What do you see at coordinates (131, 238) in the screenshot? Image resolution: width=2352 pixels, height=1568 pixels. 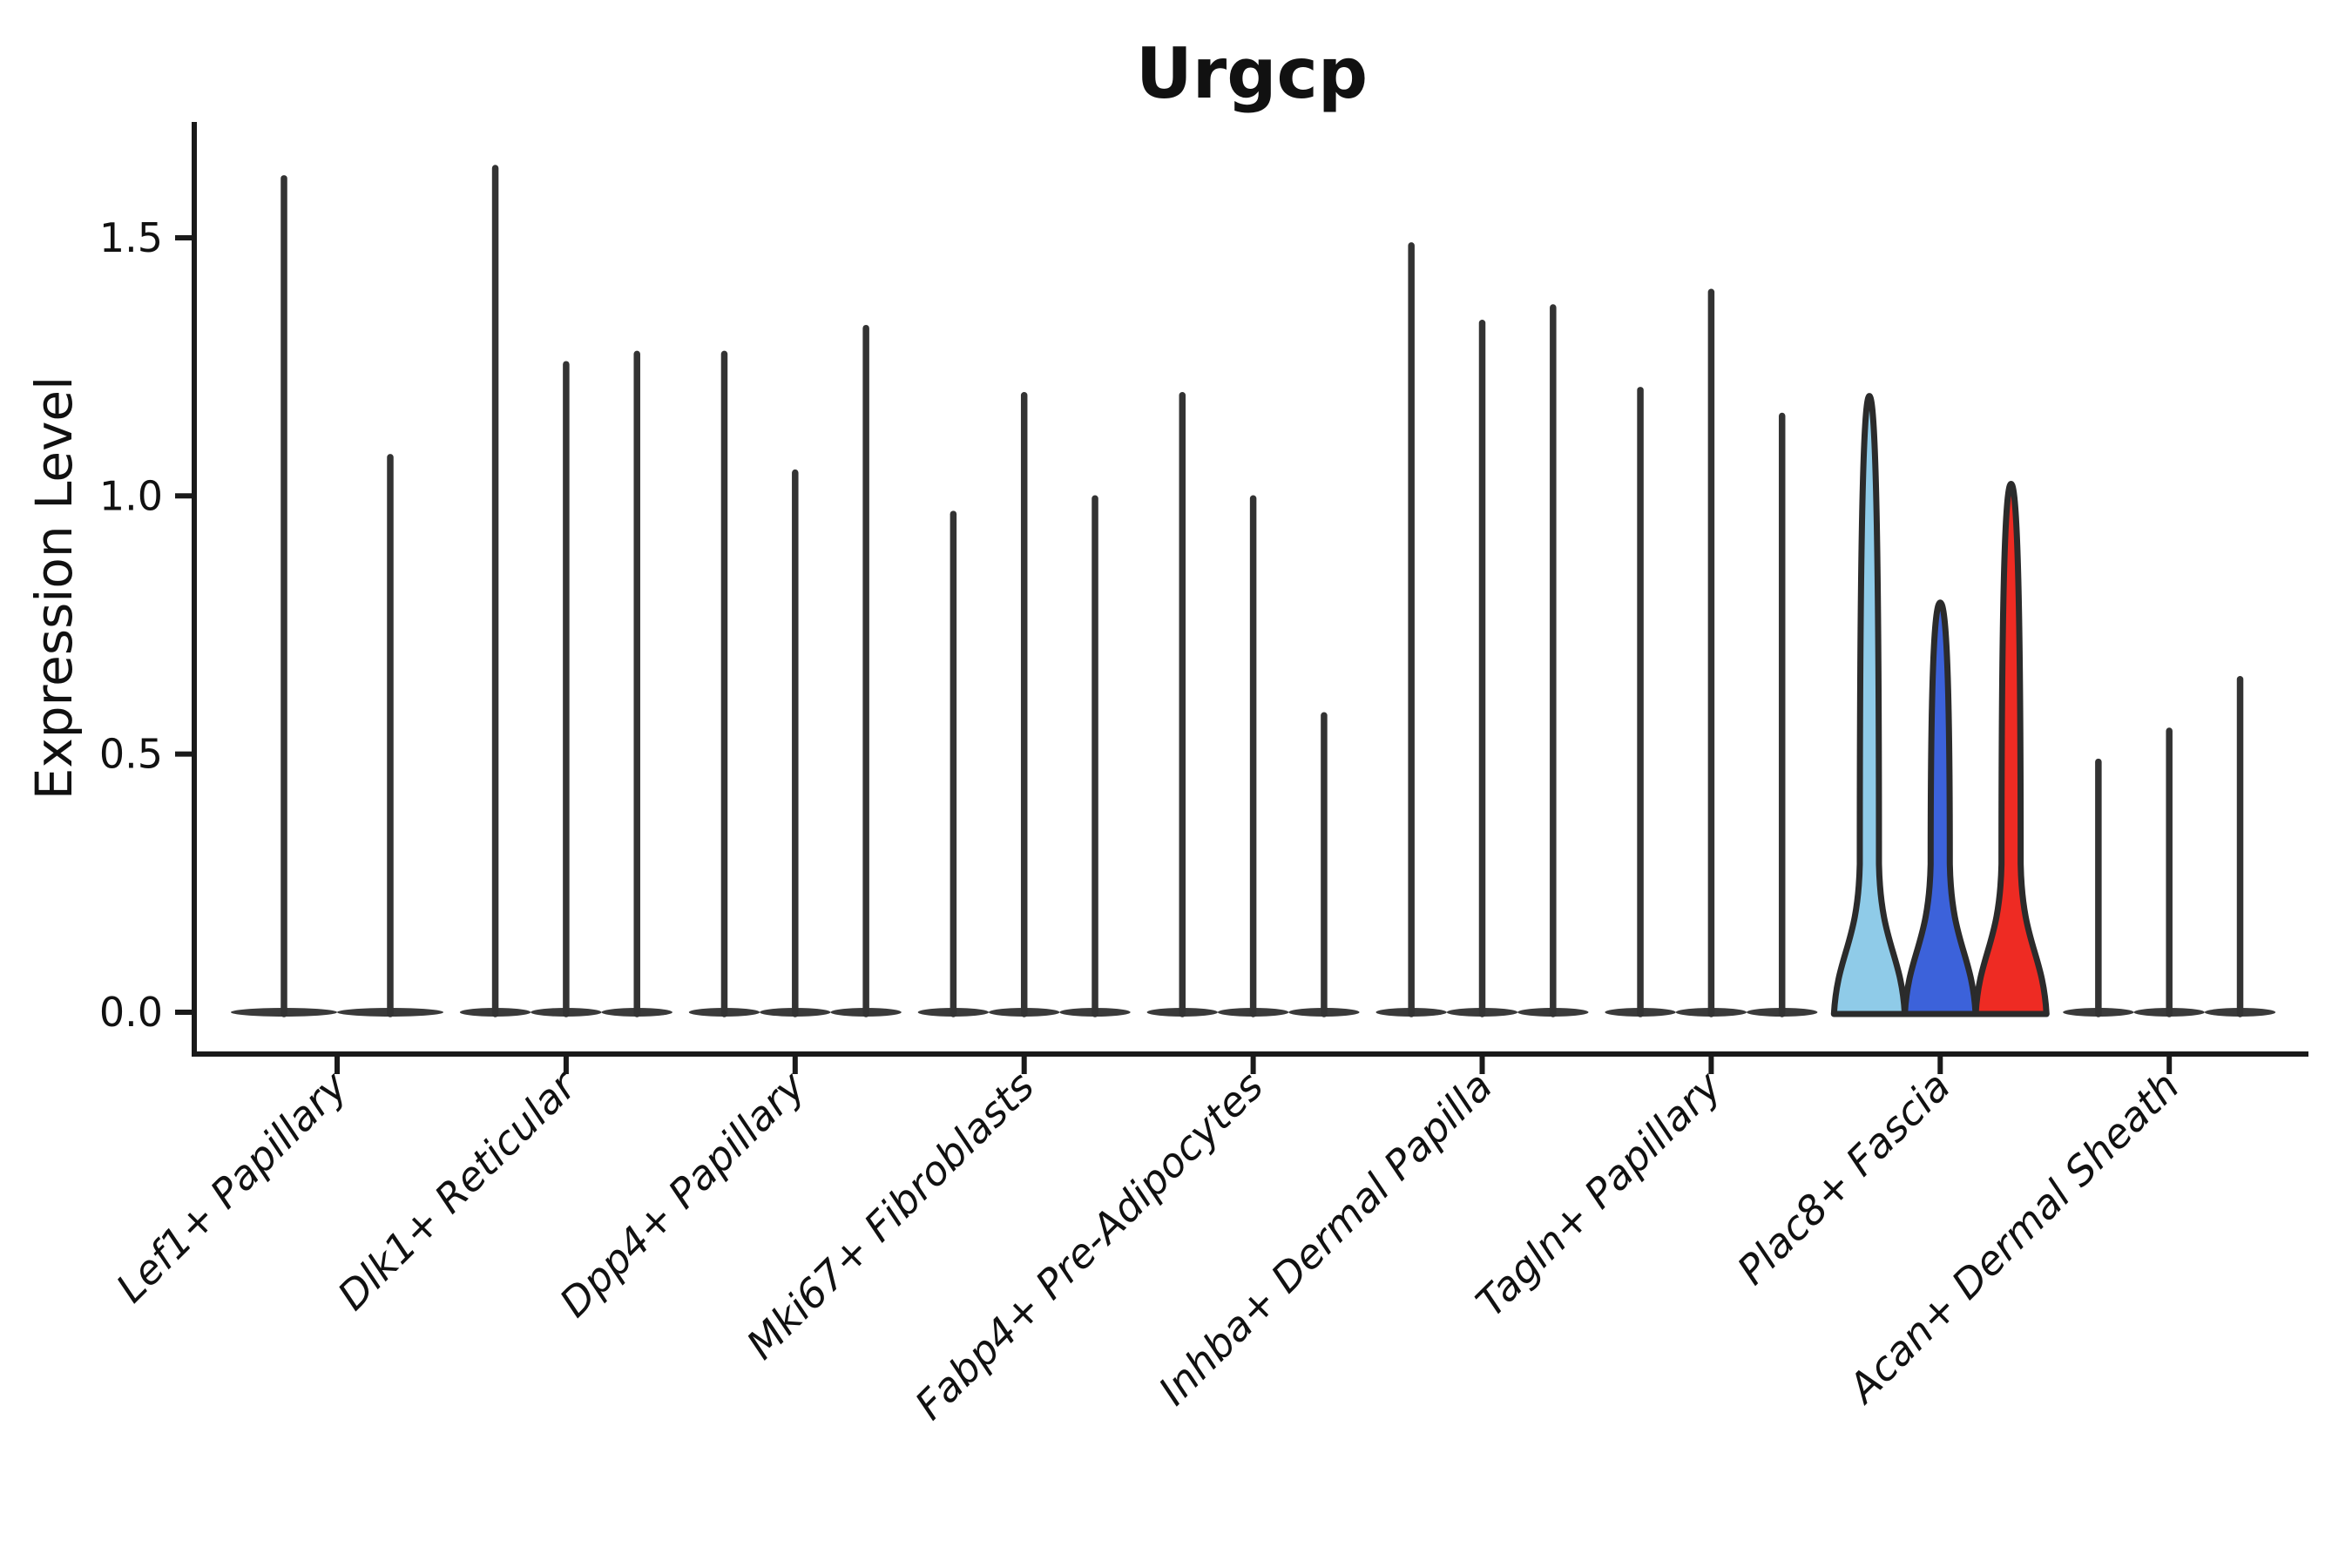 I see `y-tick-label: 1.5` at bounding box center [131, 238].